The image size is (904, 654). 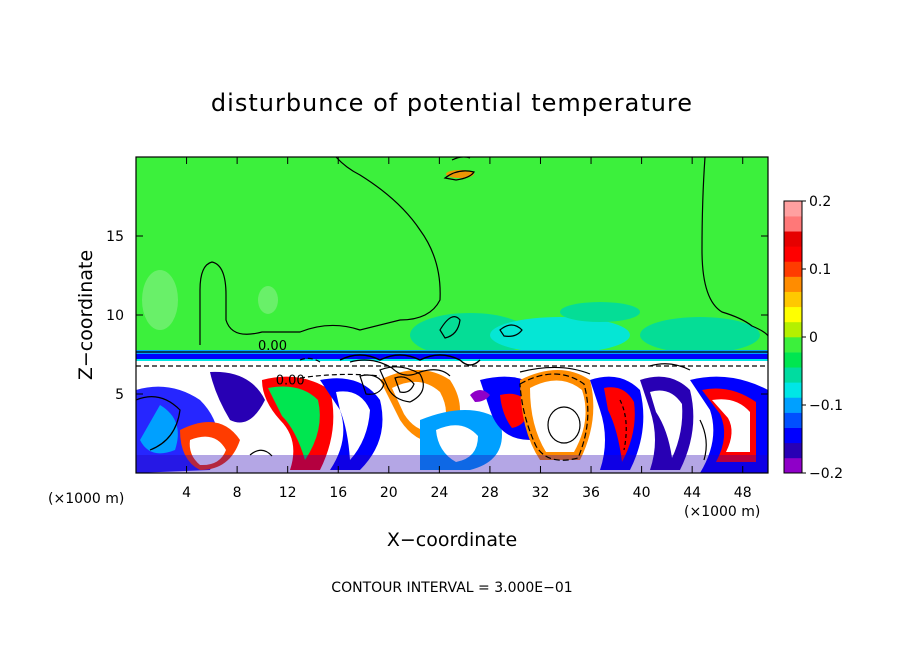 I want to click on x-tick-label: 48, so click(x=743, y=493).